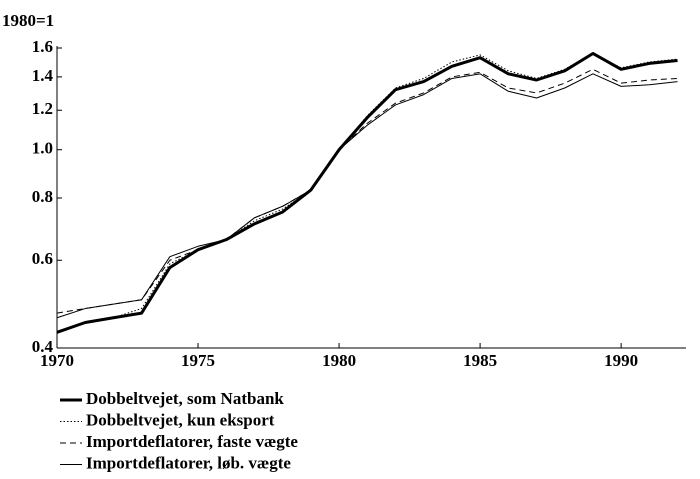  What do you see at coordinates (198, 360) in the screenshot?
I see `x-tick-label: 1975` at bounding box center [198, 360].